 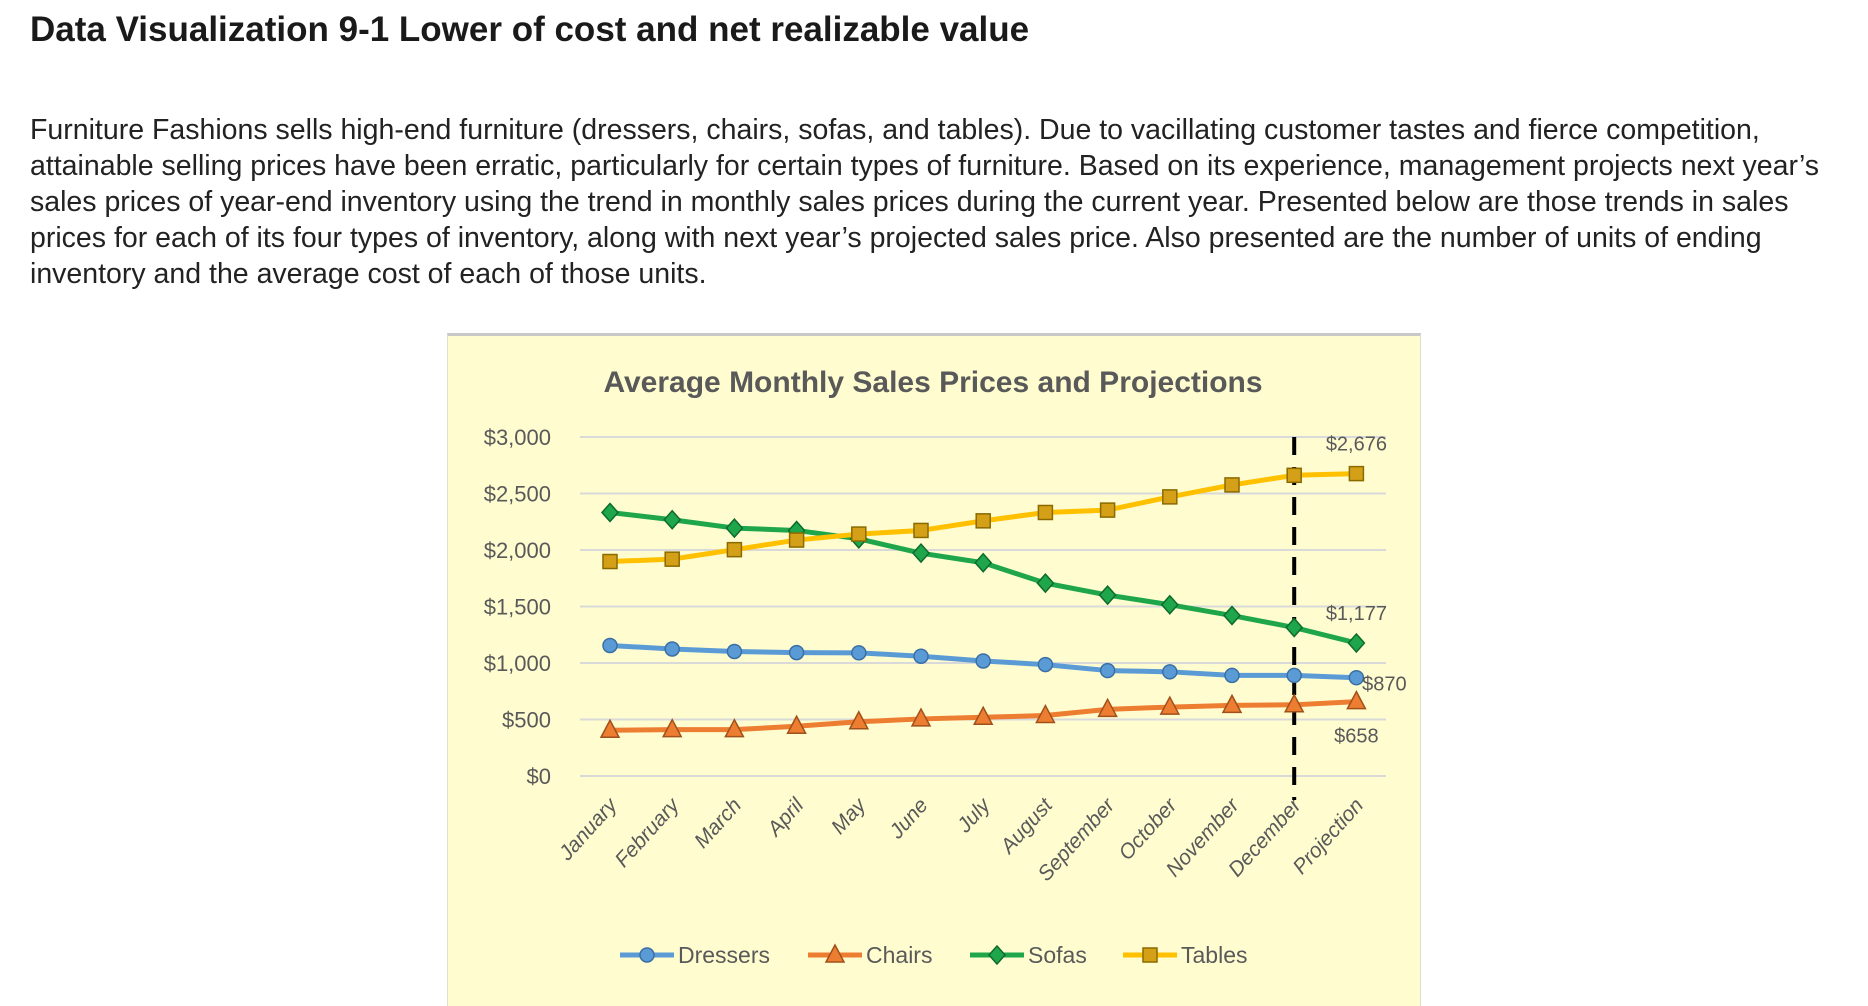 I want to click on series-sofas, so click(x=983, y=578).